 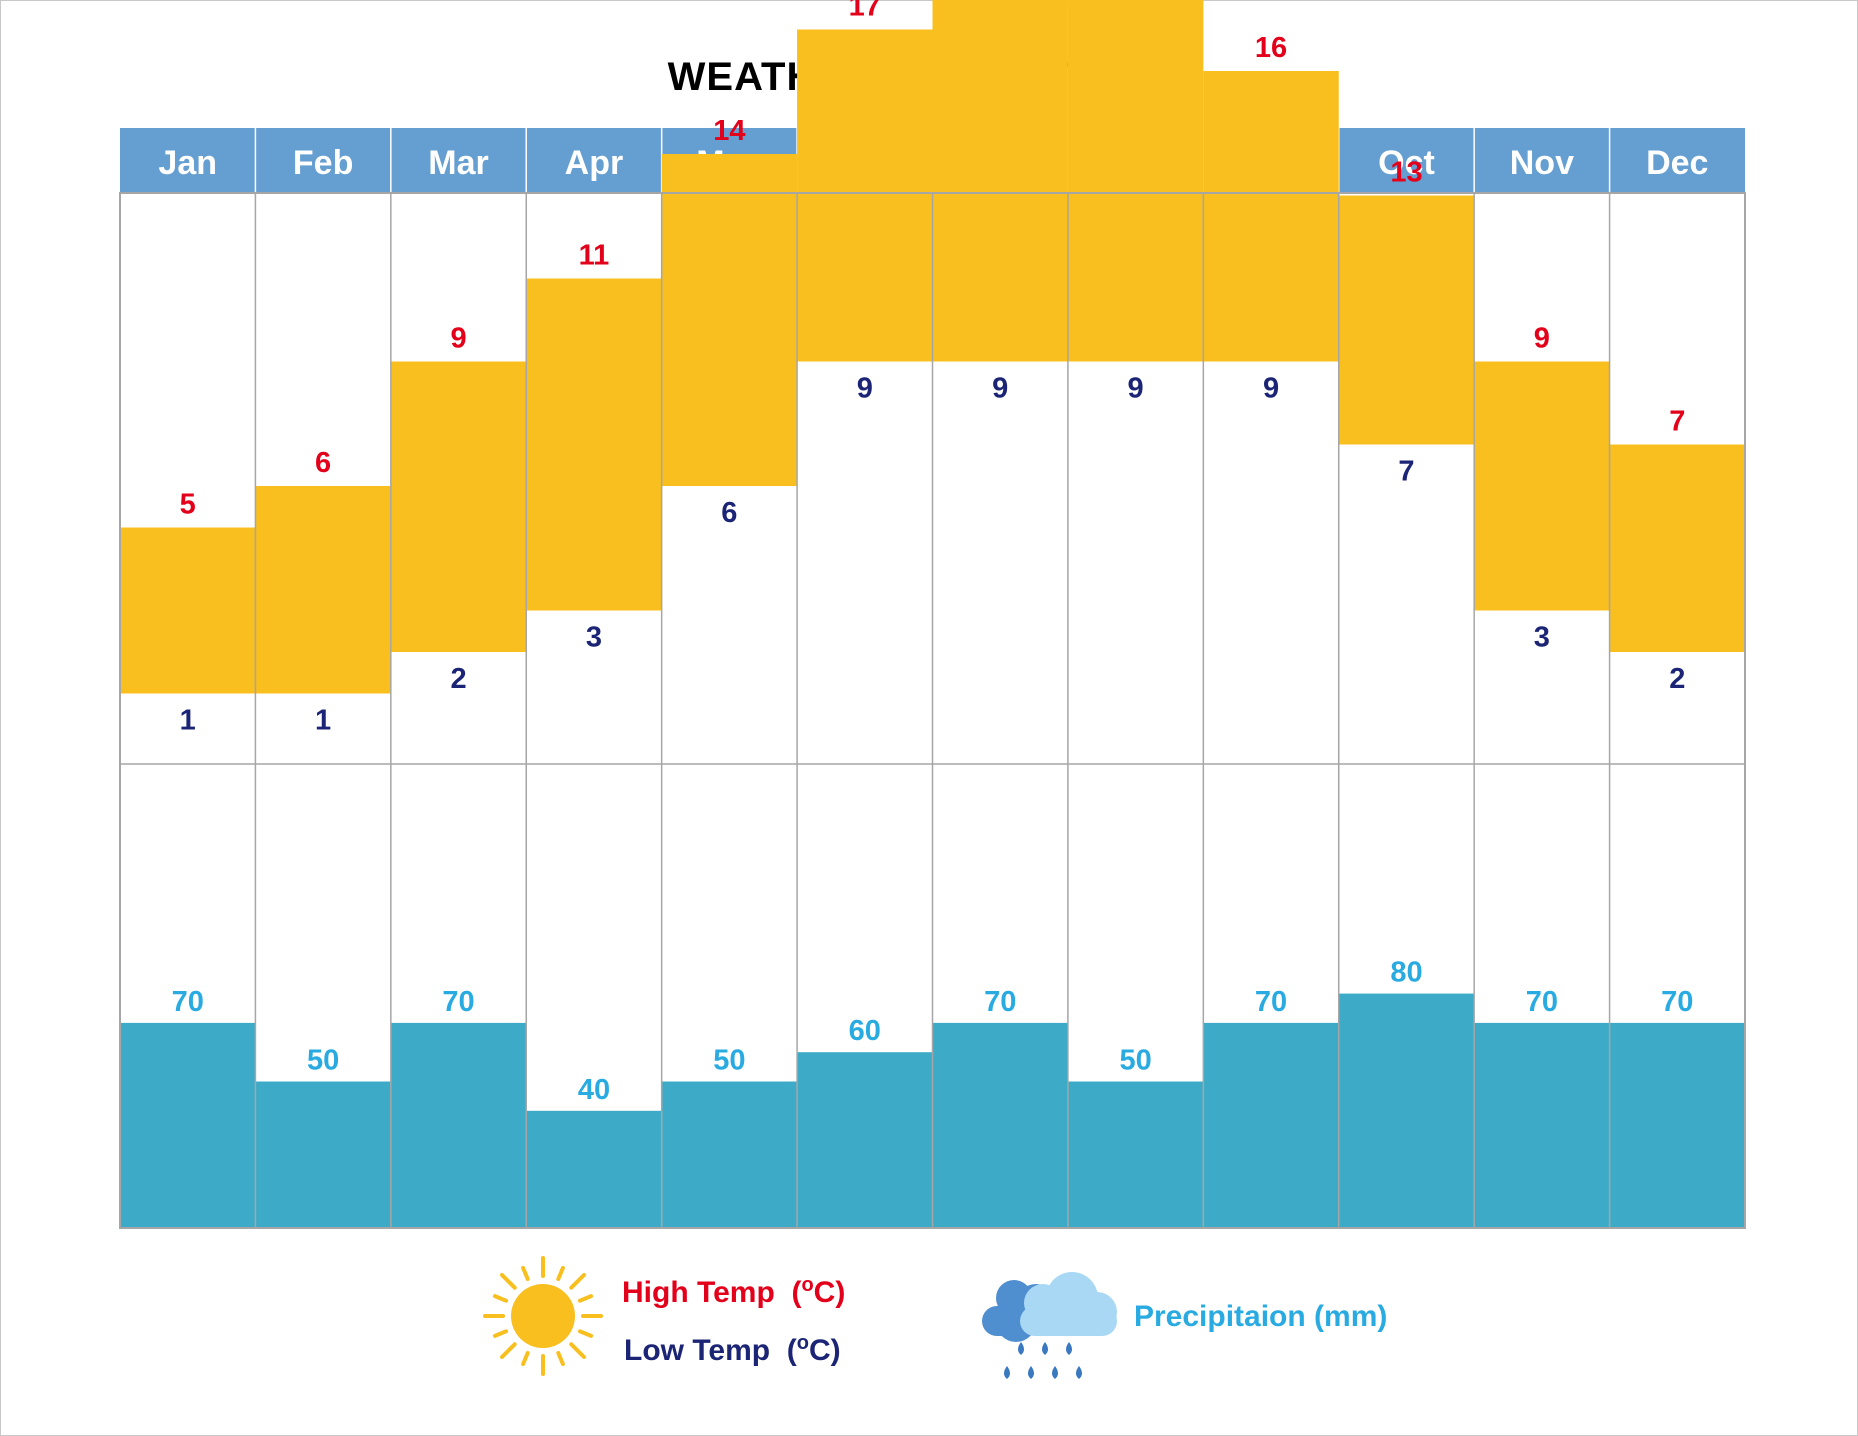 I want to click on temp-band-apr, so click(x=594, y=444).